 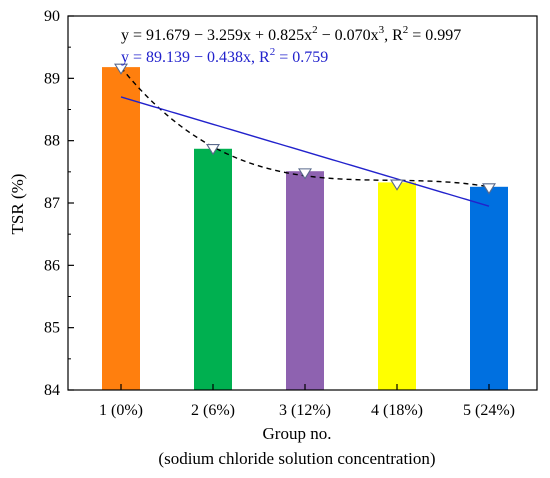 I want to click on linear-fit-equation: y = 89.139 − 0.438x, R2 = 0.759, so click(x=224, y=56).